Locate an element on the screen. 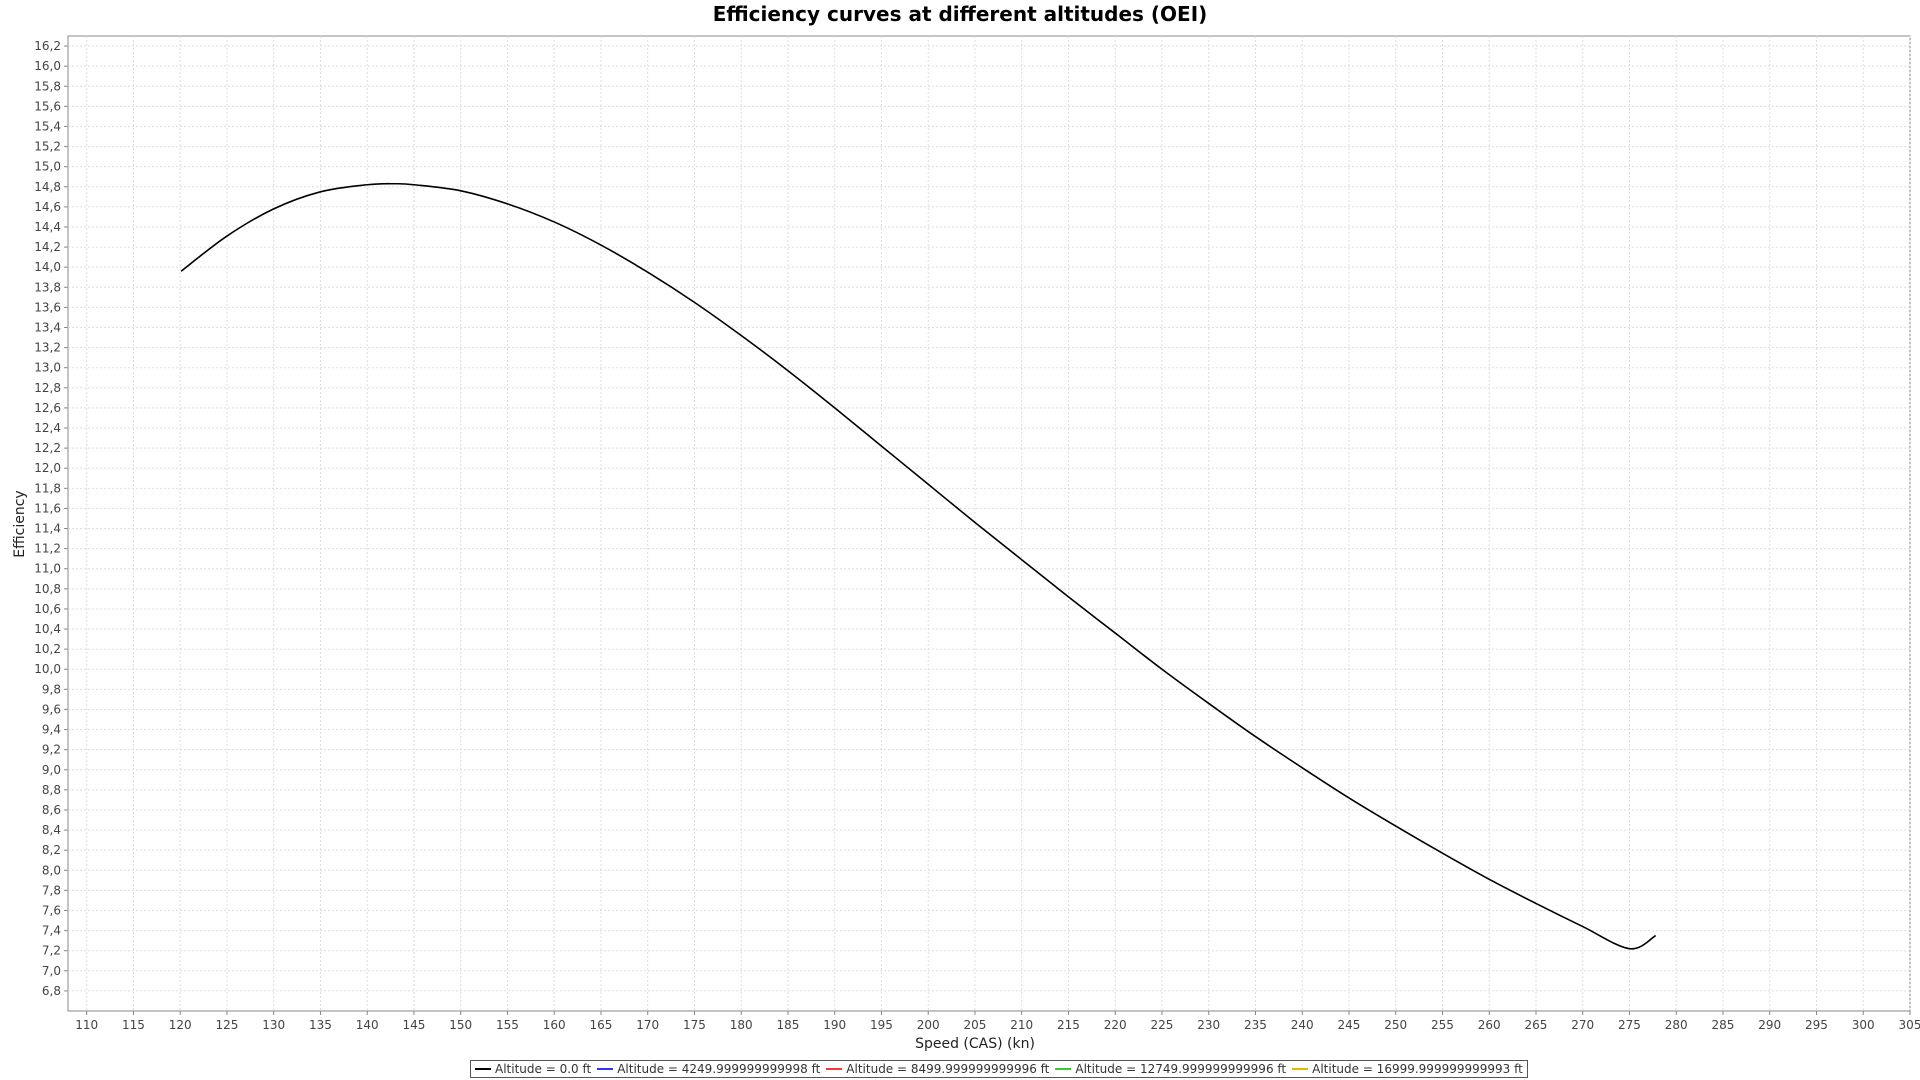 The height and width of the screenshot is (1080, 1920). x-tick-label: 200 is located at coordinates (928, 1025).